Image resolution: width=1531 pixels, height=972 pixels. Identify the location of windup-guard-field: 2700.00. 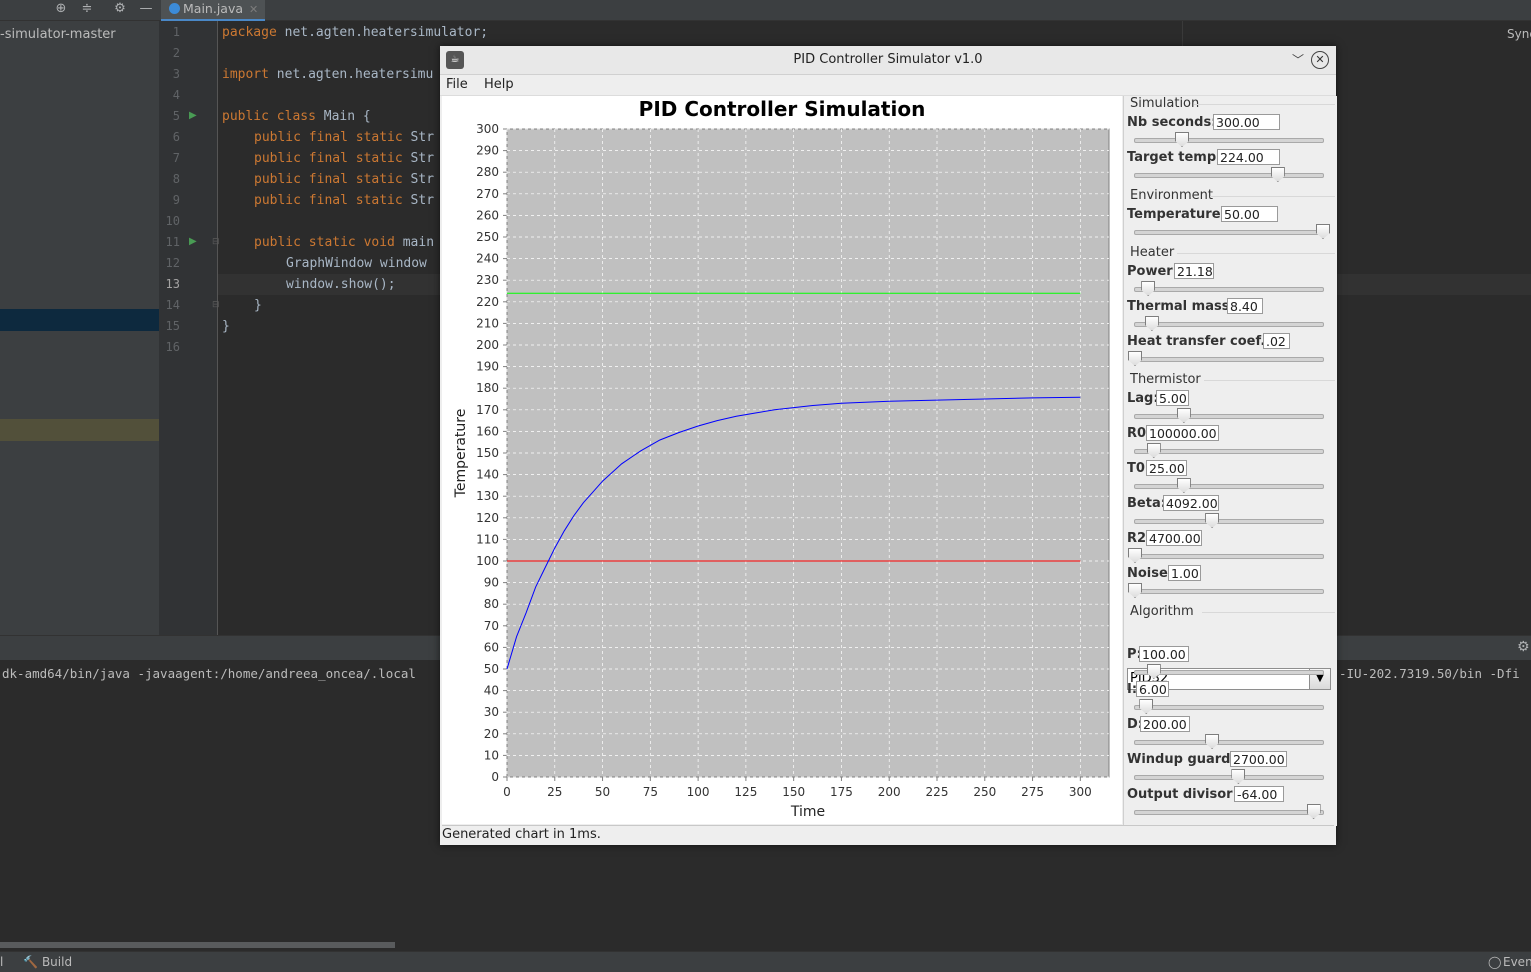
(1258, 759).